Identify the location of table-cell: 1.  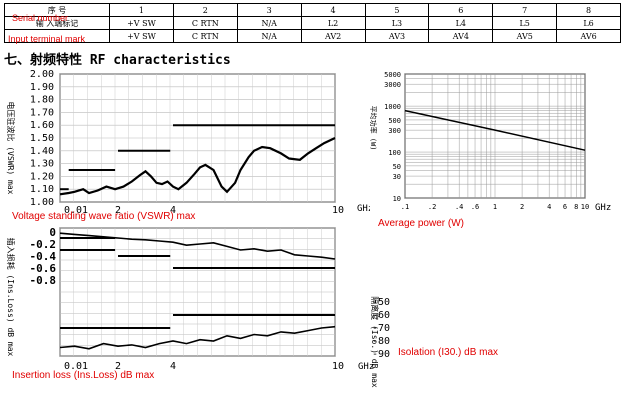
(141, 10).